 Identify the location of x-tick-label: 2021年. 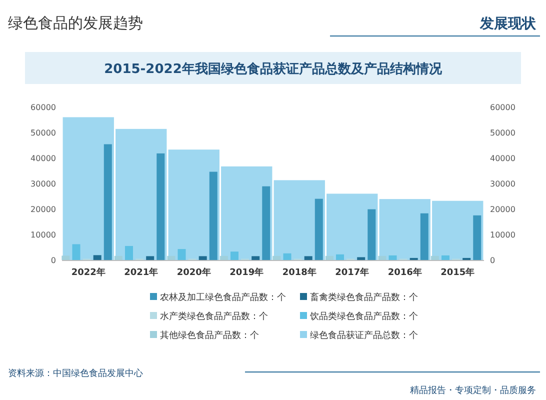
(141, 272).